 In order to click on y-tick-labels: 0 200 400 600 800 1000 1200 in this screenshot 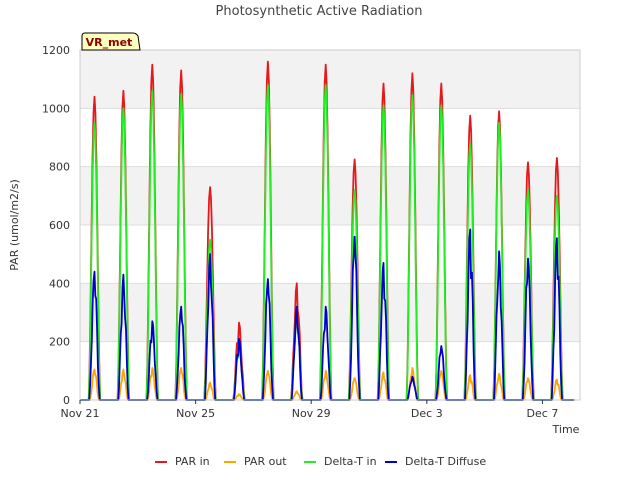, I will do `click(56, 225)`.